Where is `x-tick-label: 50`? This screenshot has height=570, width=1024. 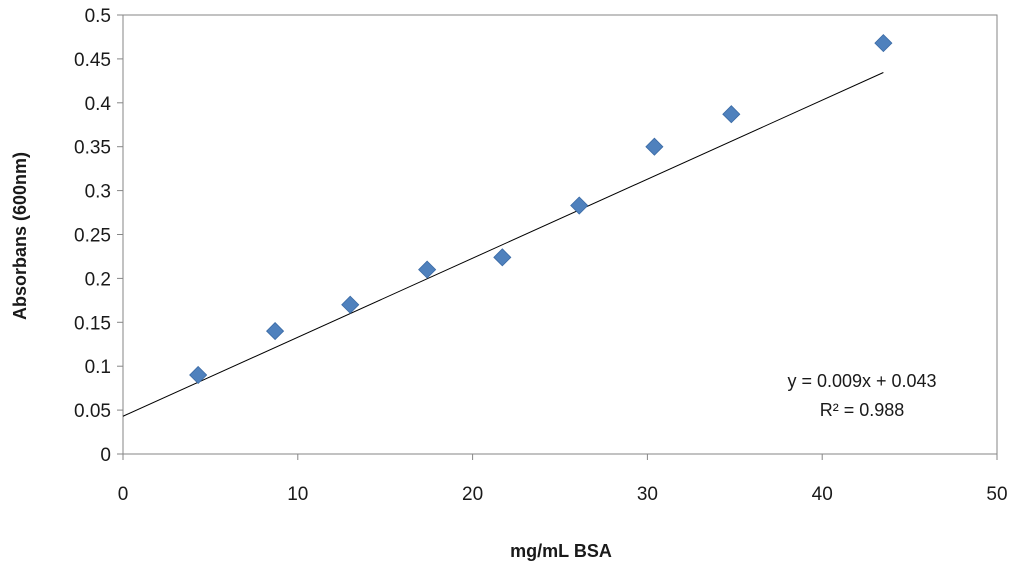
x-tick-label: 50 is located at coordinates (996, 494).